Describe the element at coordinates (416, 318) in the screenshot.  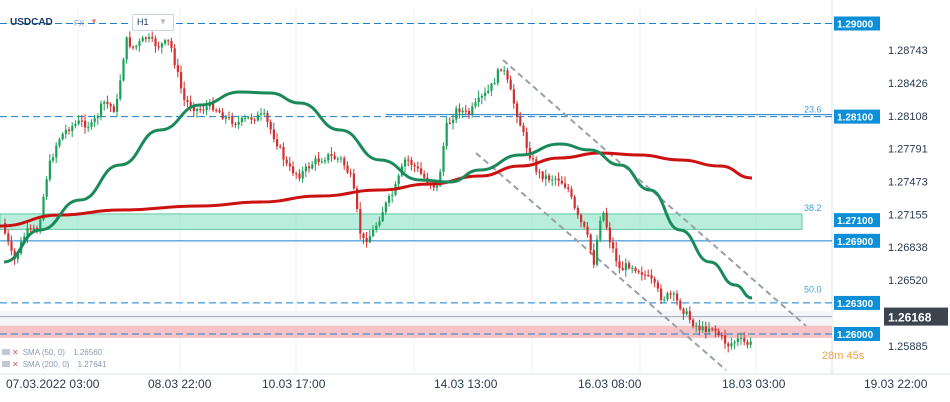
I see `legend-background` at that location.